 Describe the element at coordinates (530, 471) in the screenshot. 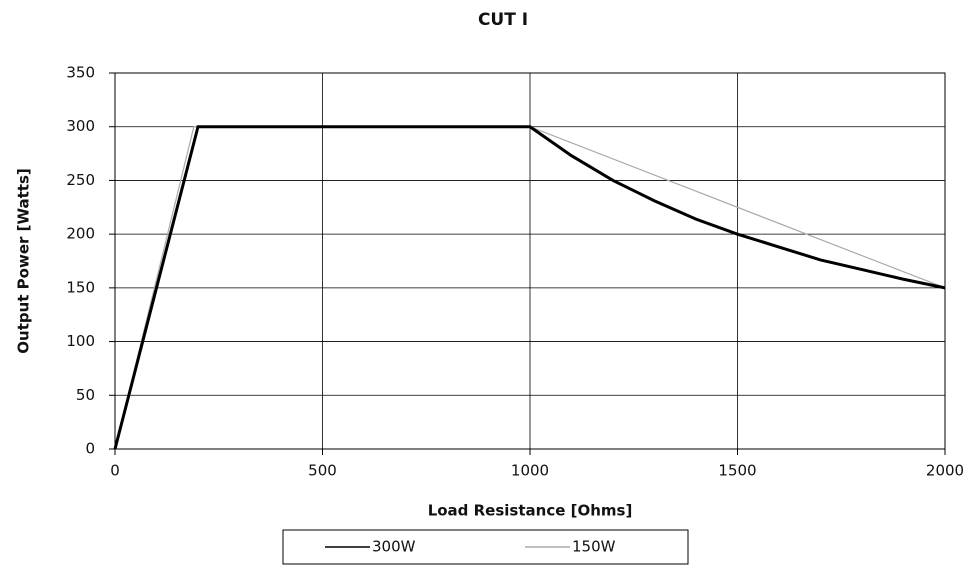

I see `x-tick-label: 1000` at that location.